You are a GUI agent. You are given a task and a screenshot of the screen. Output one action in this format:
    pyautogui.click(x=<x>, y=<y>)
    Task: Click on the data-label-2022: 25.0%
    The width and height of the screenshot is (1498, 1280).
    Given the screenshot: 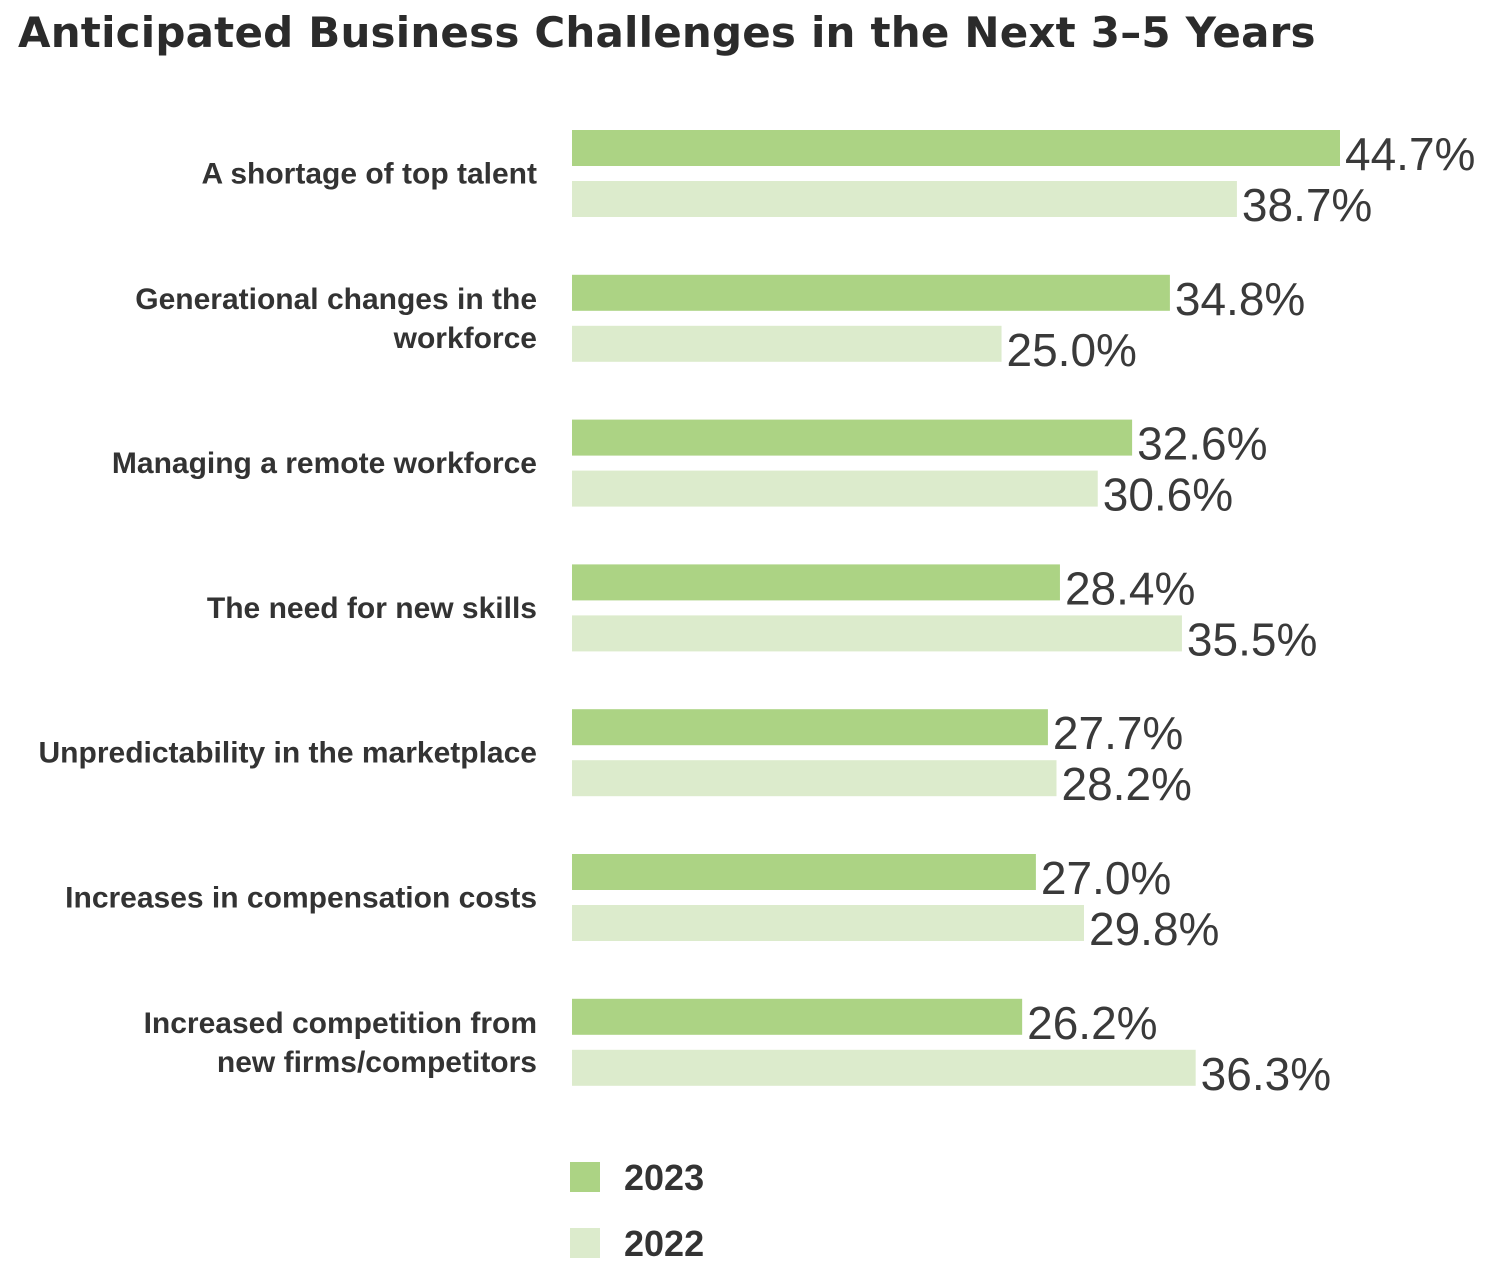 What is the action you would take?
    pyautogui.click(x=1072, y=350)
    